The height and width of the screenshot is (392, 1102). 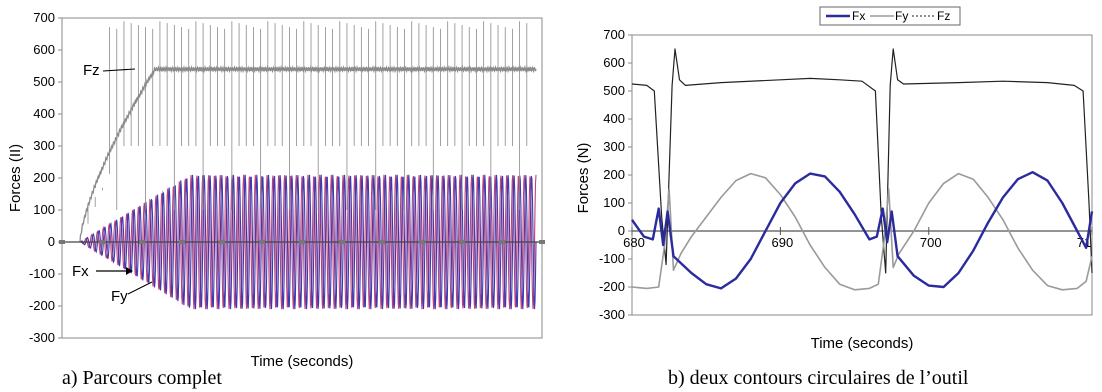 I want to click on chart-b-y-tick-label: 200, so click(x=614, y=174).